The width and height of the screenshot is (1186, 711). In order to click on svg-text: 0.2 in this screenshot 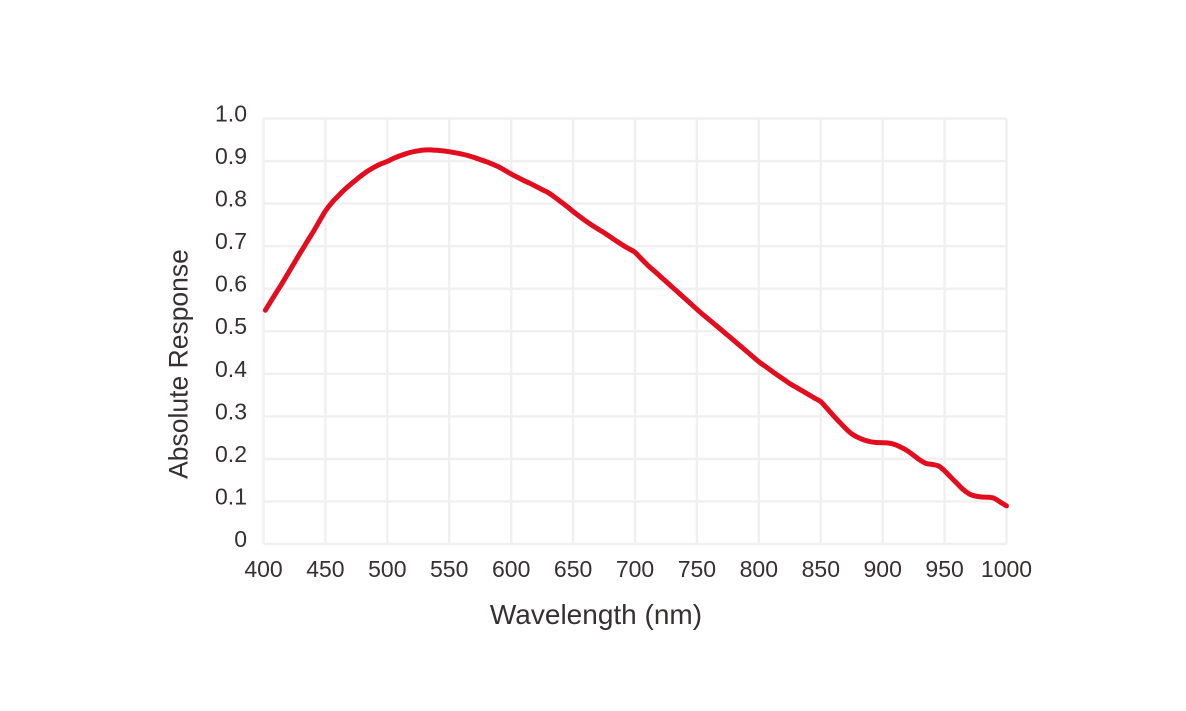, I will do `click(231, 454)`.